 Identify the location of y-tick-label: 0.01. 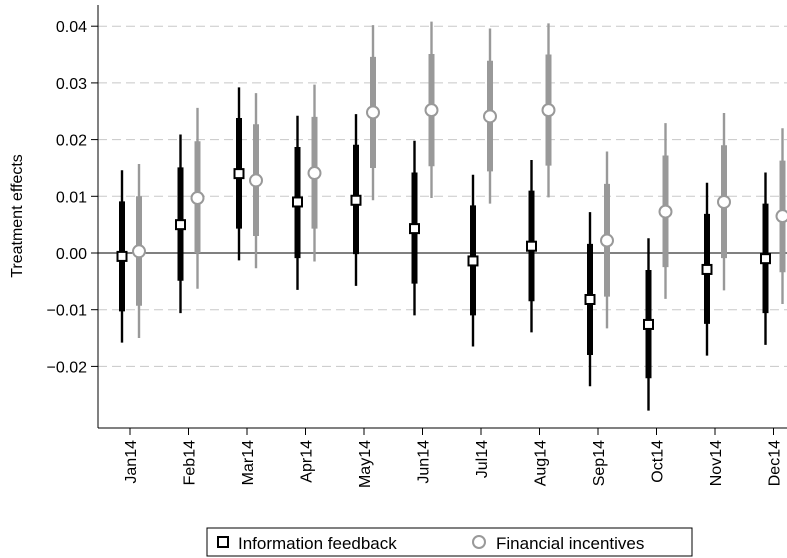
(71, 197).